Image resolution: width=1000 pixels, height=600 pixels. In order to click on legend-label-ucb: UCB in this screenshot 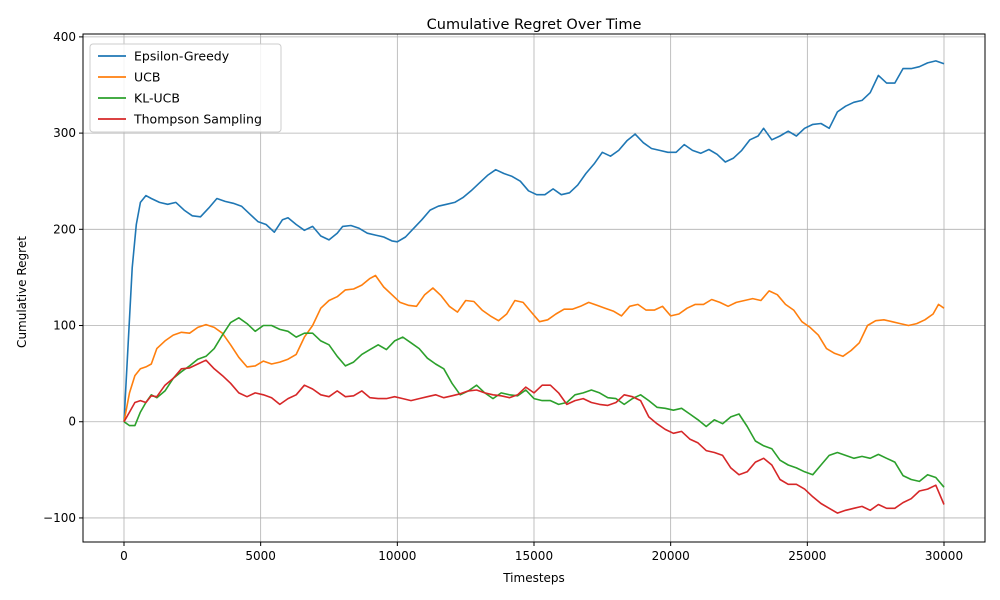, I will do `click(147, 77)`.